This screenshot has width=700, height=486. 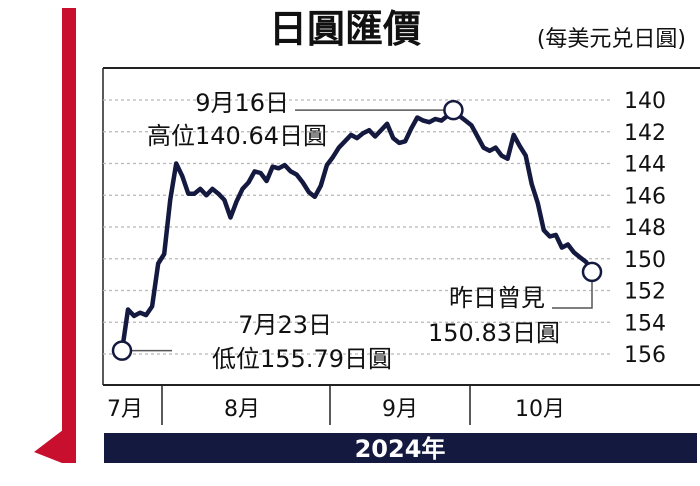 What do you see at coordinates (242, 409) in the screenshot?
I see `x-tick-label: 8月` at bounding box center [242, 409].